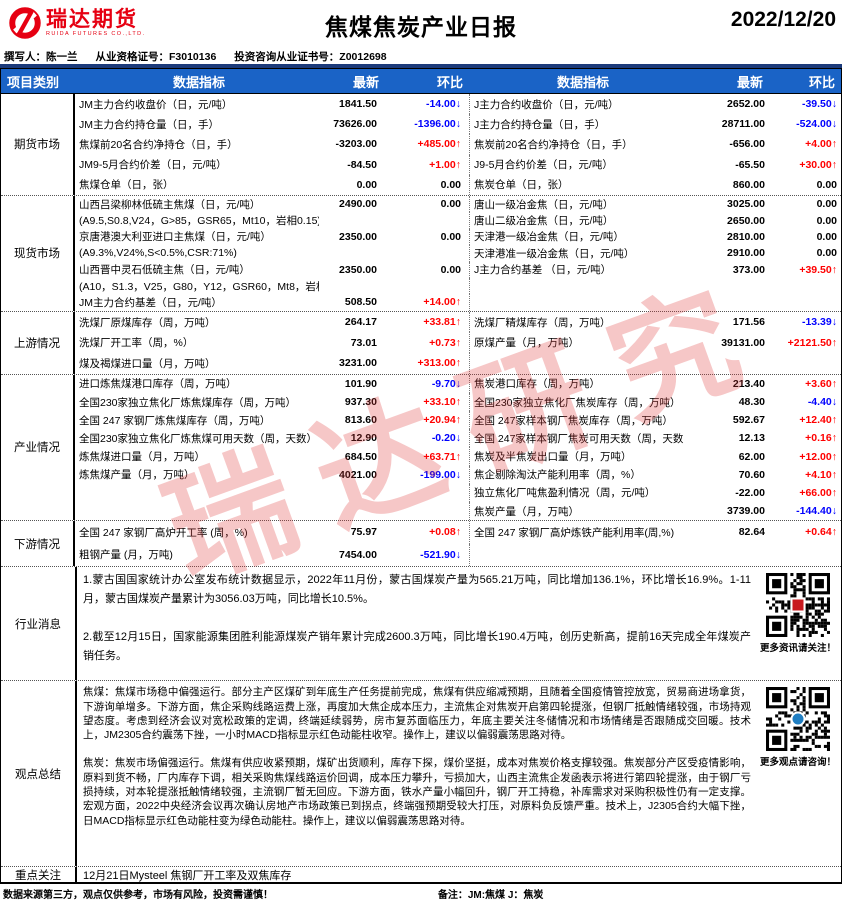  Describe the element at coordinates (750, 492) in the screenshot. I see `latest-value-cell: -22.00` at that location.